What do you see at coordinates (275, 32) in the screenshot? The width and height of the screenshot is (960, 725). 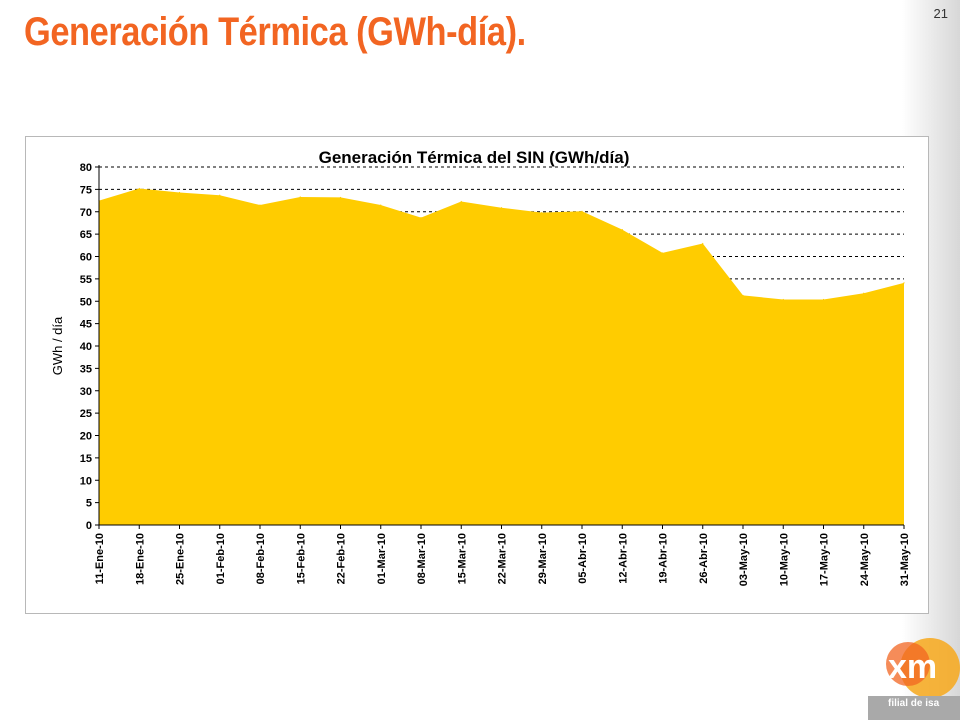 I see `slide-title: Generación Térmica (GWh-día).` at bounding box center [275, 32].